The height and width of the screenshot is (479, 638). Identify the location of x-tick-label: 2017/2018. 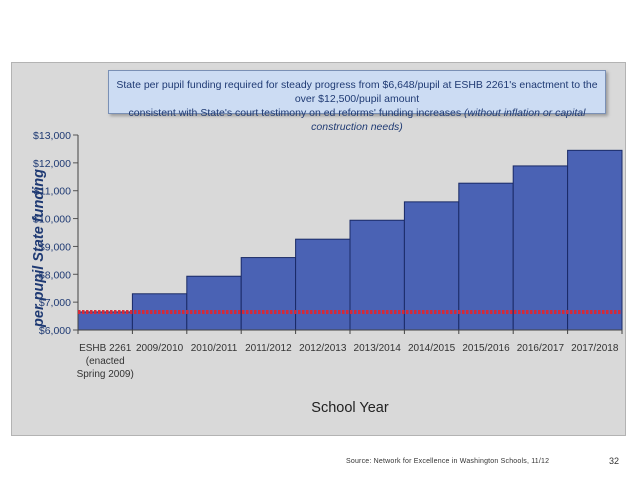
(595, 348).